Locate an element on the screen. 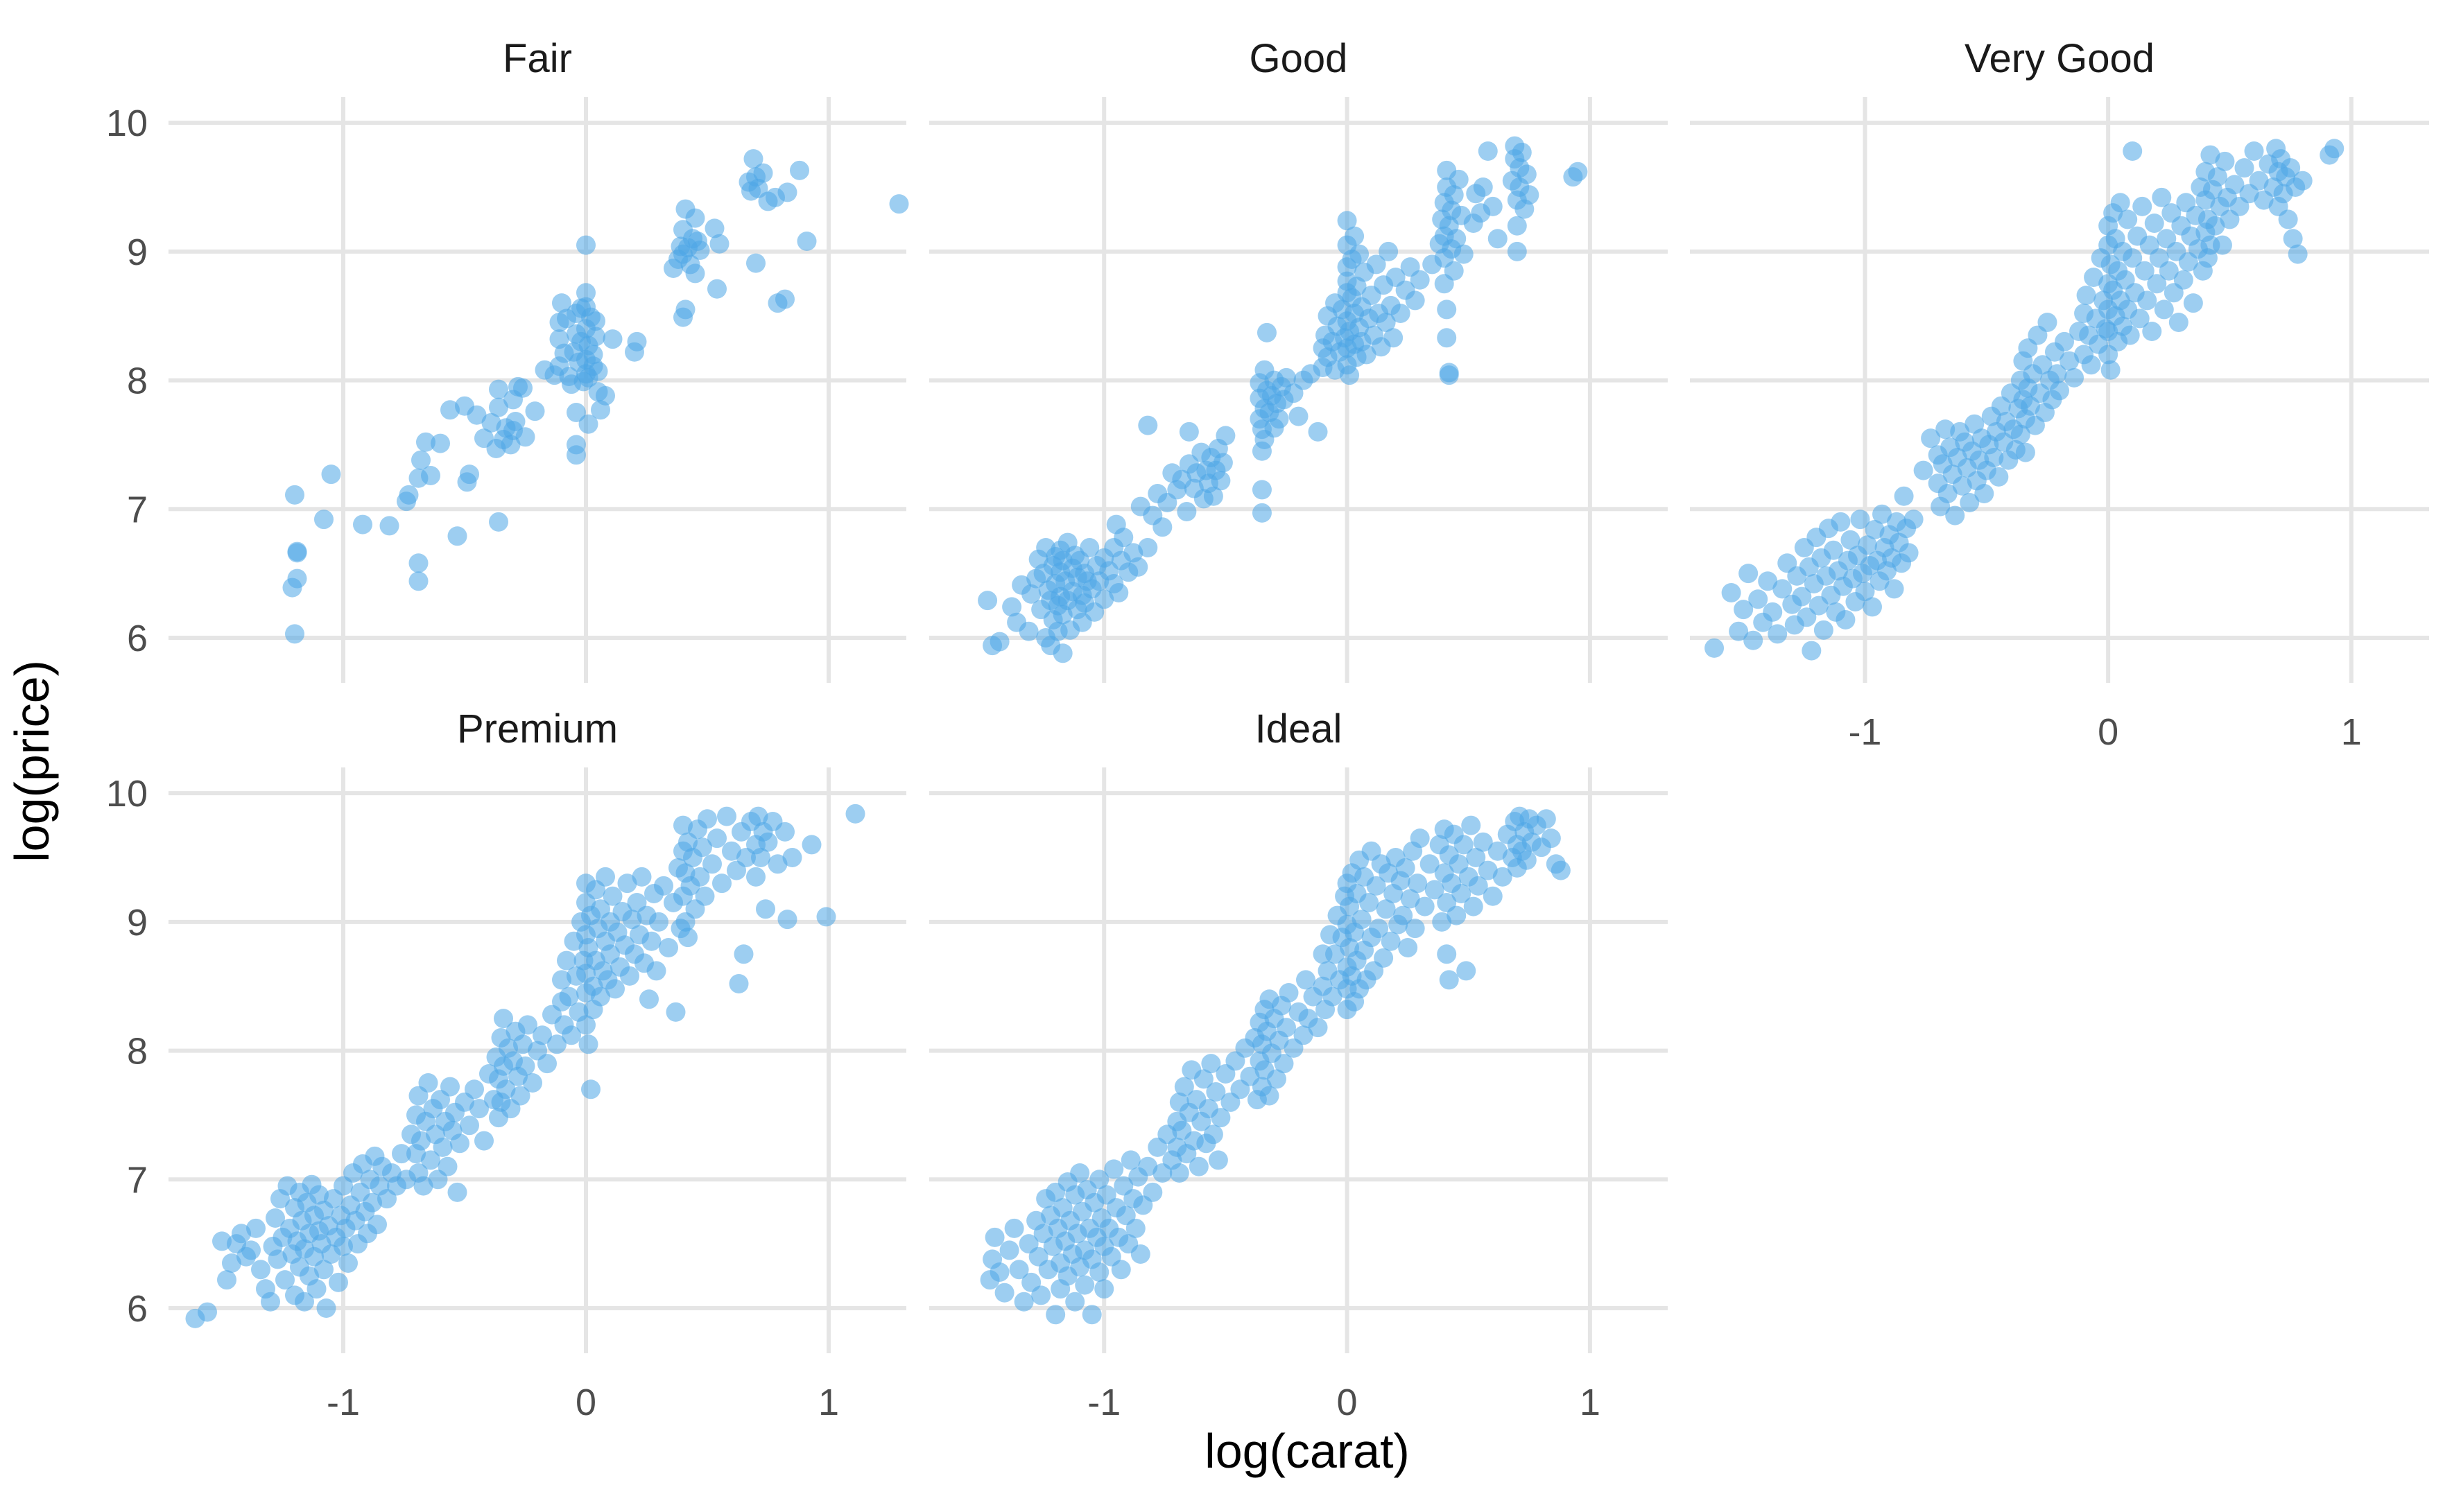  y-tick-label: 8 is located at coordinates (137, 1051).